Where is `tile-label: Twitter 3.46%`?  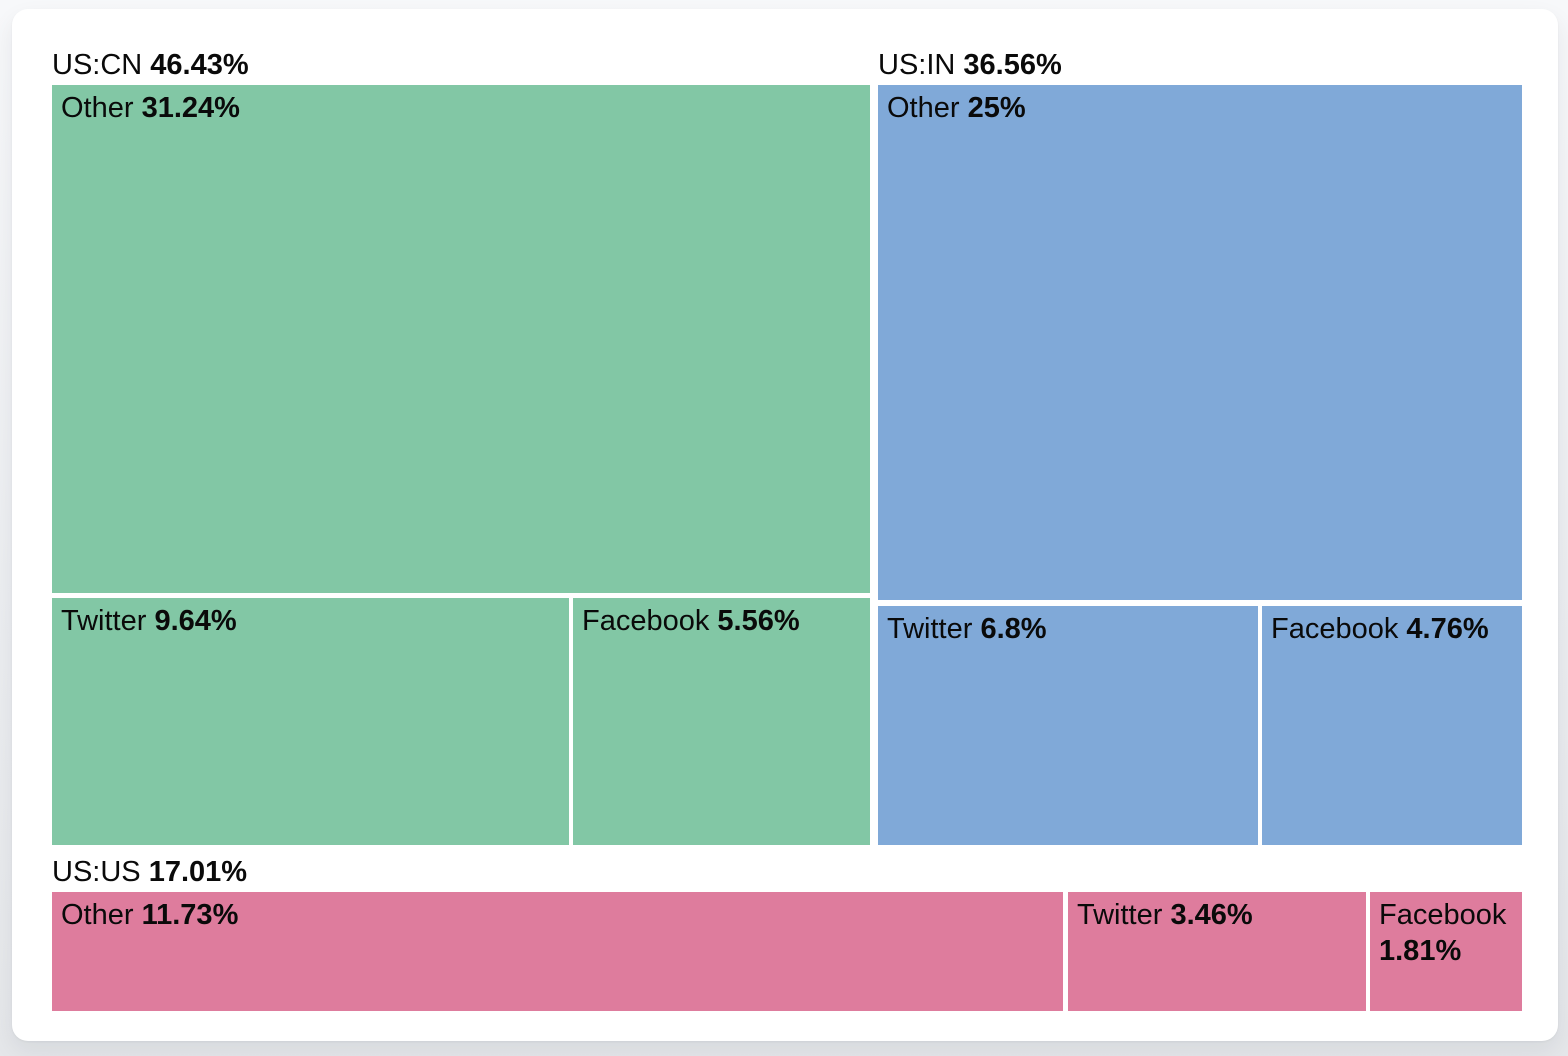
tile-label: Twitter 3.46% is located at coordinates (1217, 915).